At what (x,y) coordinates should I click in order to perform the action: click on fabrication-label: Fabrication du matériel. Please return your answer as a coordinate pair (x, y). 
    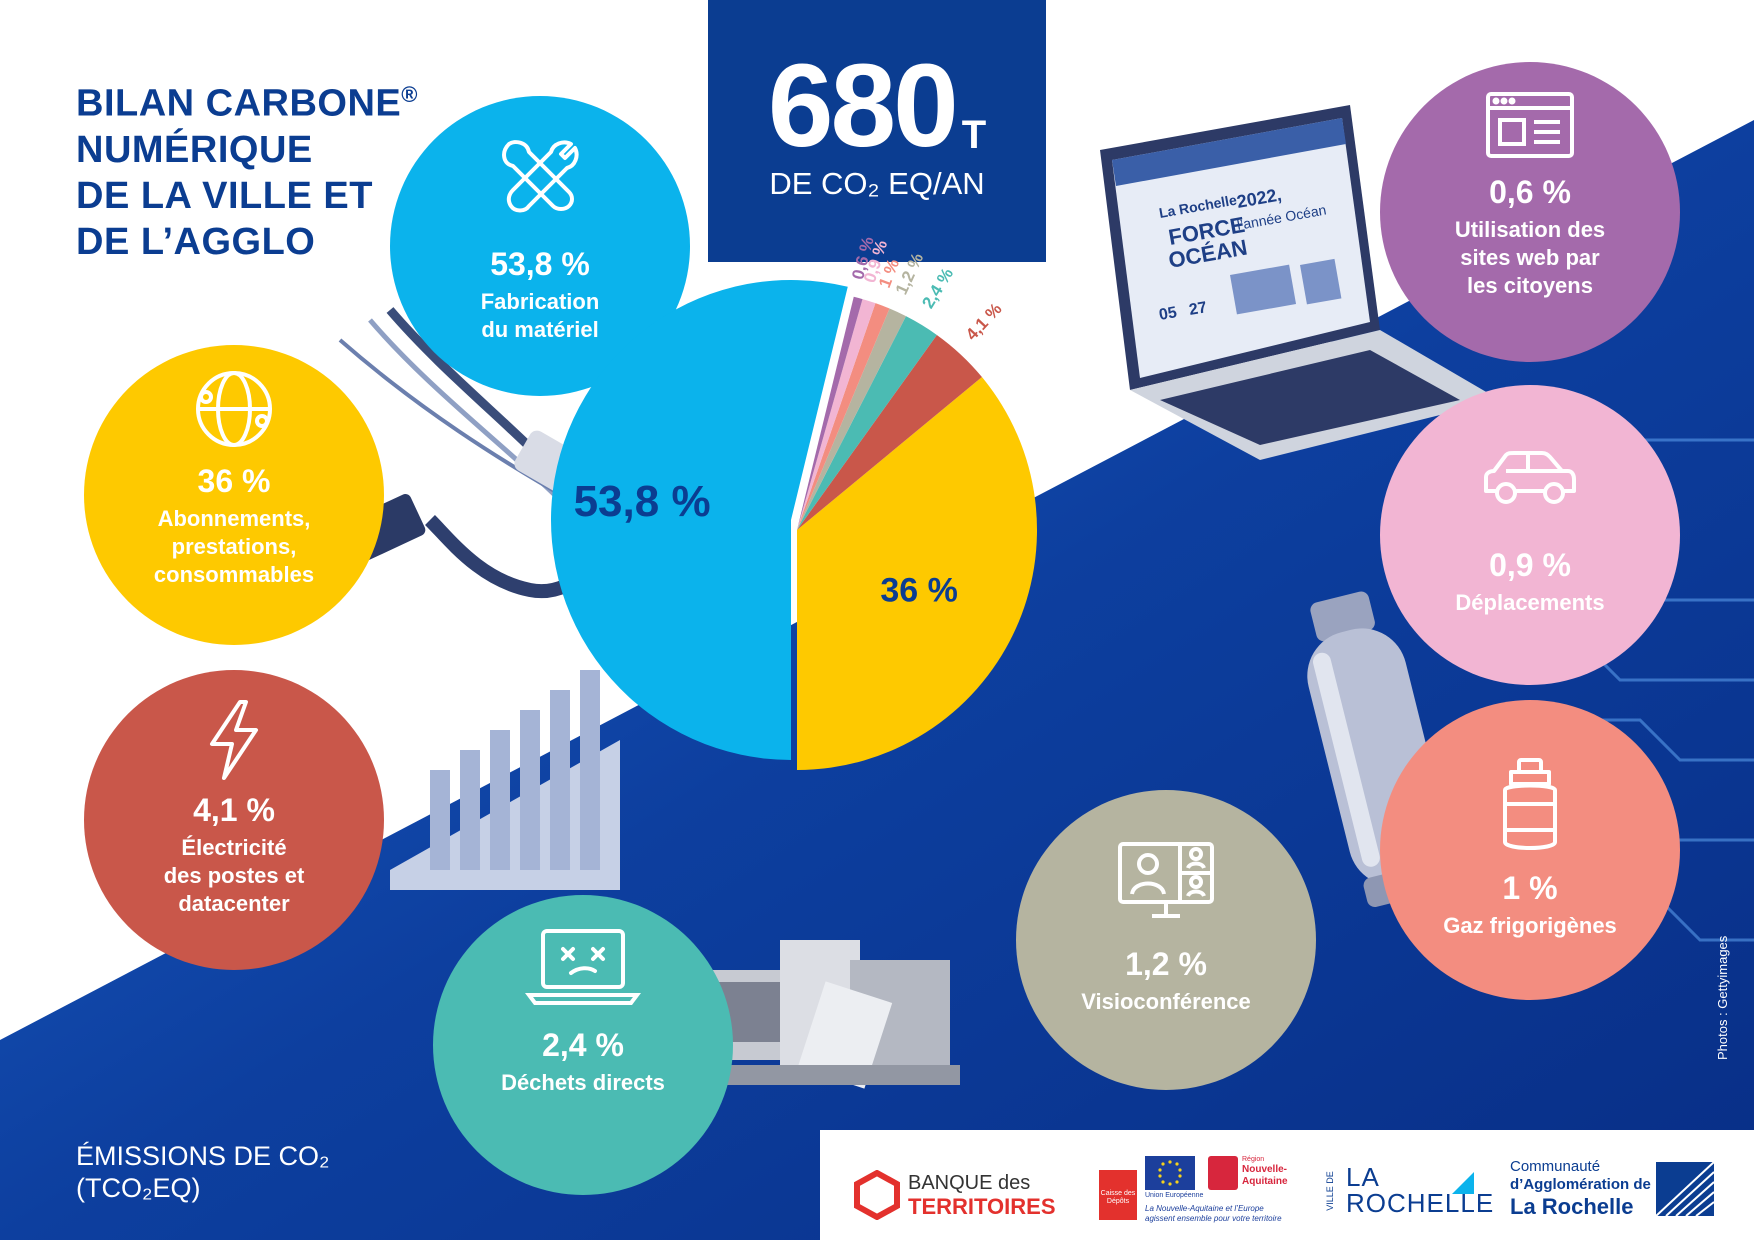
    Looking at the image, I should click on (540, 316).